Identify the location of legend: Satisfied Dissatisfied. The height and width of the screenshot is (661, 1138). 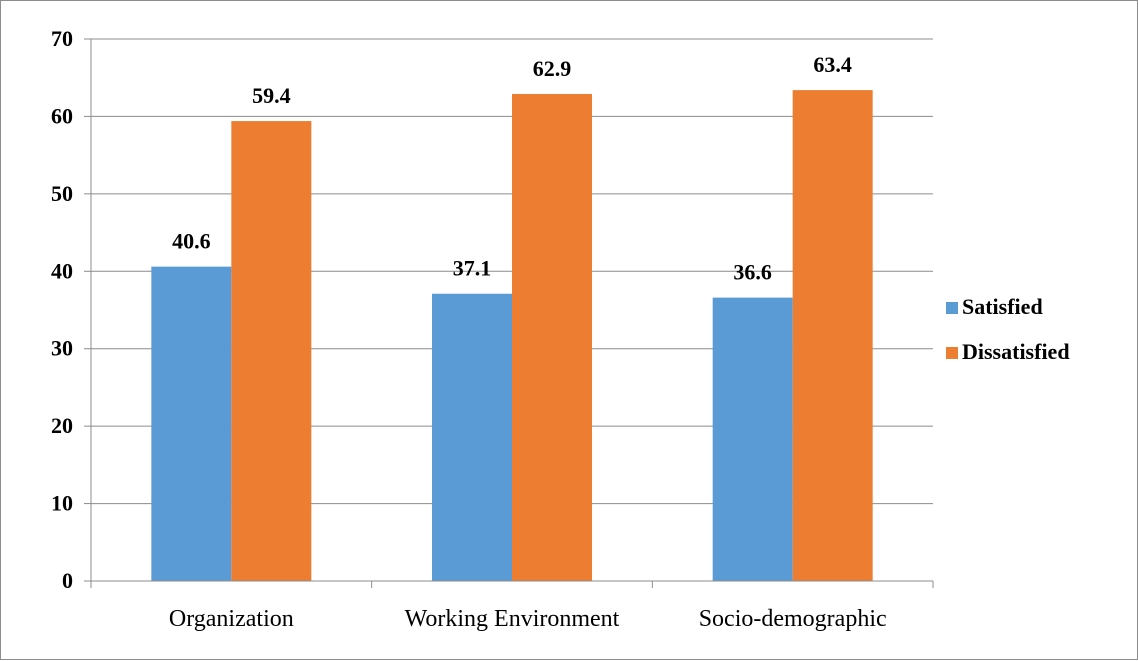
(1008, 329).